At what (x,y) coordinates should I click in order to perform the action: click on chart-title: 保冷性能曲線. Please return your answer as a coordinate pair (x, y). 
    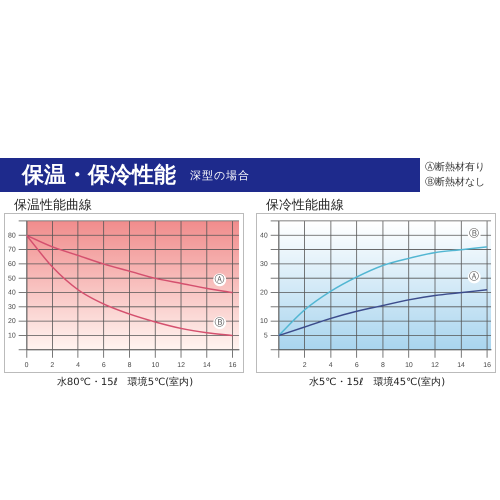
    Looking at the image, I should click on (305, 205).